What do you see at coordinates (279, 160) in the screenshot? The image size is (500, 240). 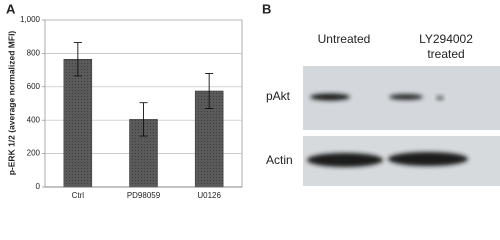 I see `row-label: Actin` at bounding box center [279, 160].